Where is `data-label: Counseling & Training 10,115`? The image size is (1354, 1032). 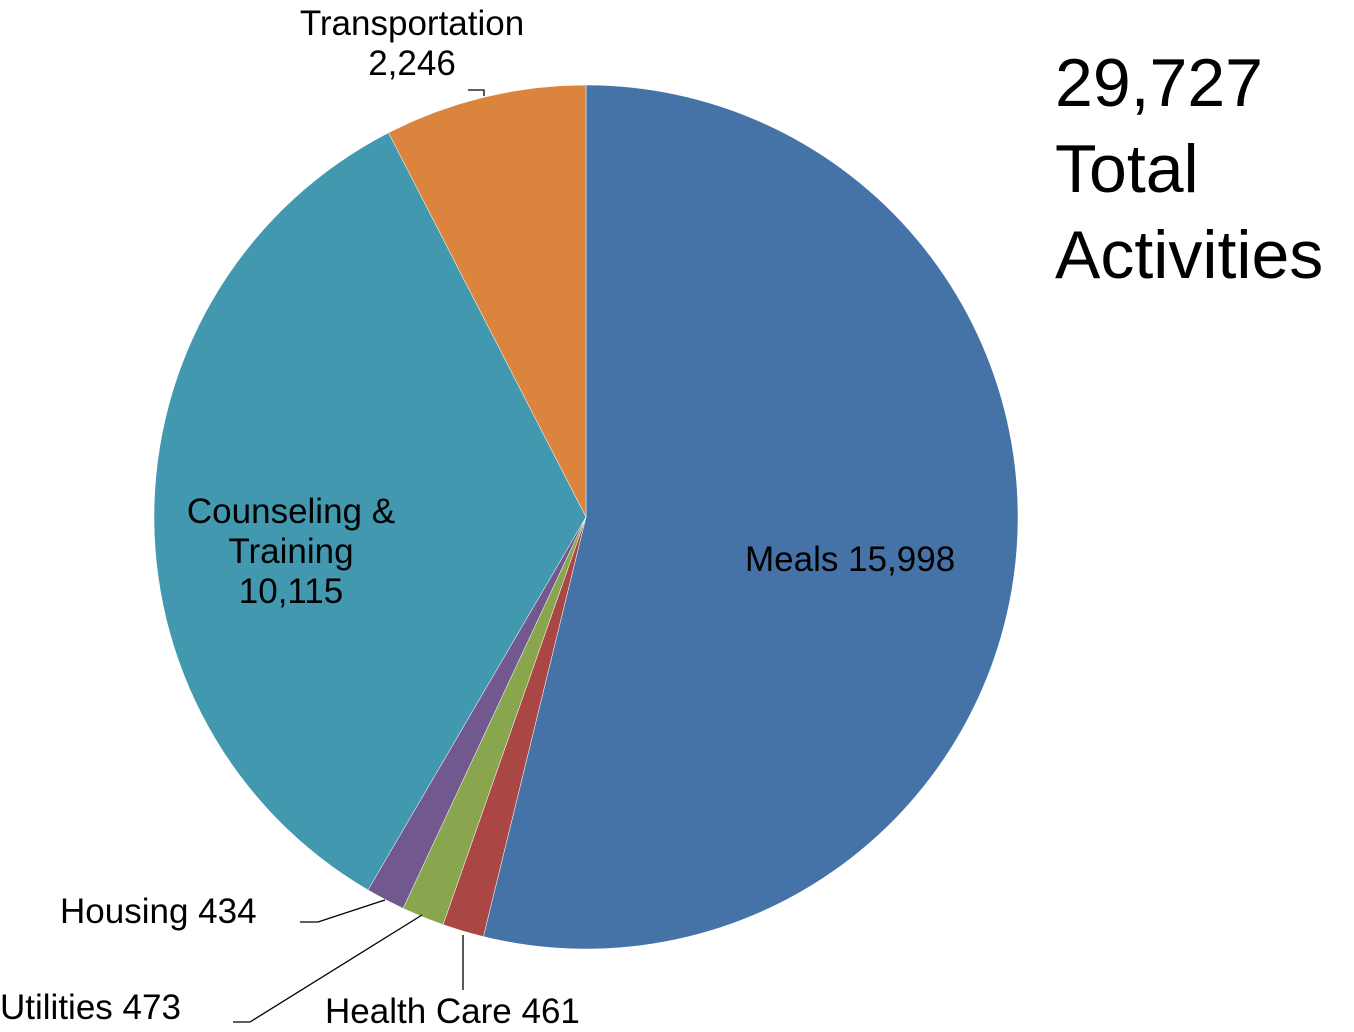 data-label: Counseling & Training 10,115 is located at coordinates (291, 552).